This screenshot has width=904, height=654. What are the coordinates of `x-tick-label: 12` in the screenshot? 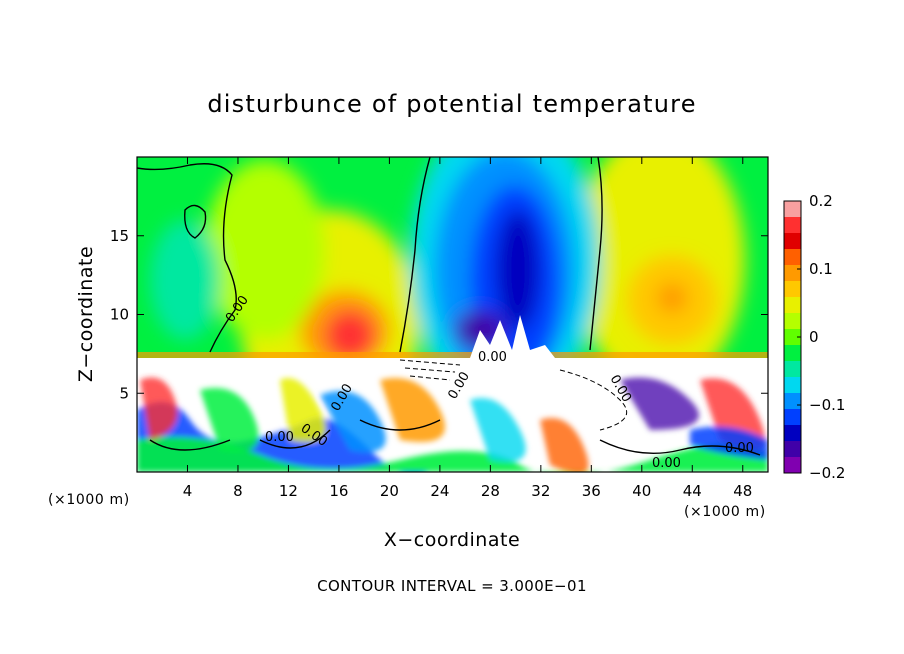 It's located at (288, 491).